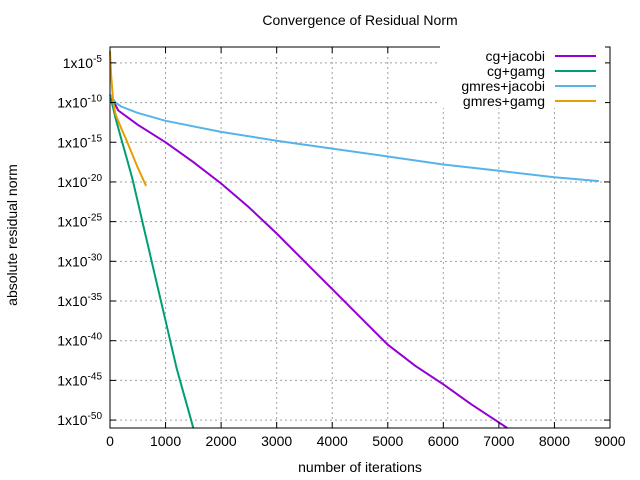 The image size is (640, 480). I want to click on x-axis-label: number of iterations, so click(360, 467).